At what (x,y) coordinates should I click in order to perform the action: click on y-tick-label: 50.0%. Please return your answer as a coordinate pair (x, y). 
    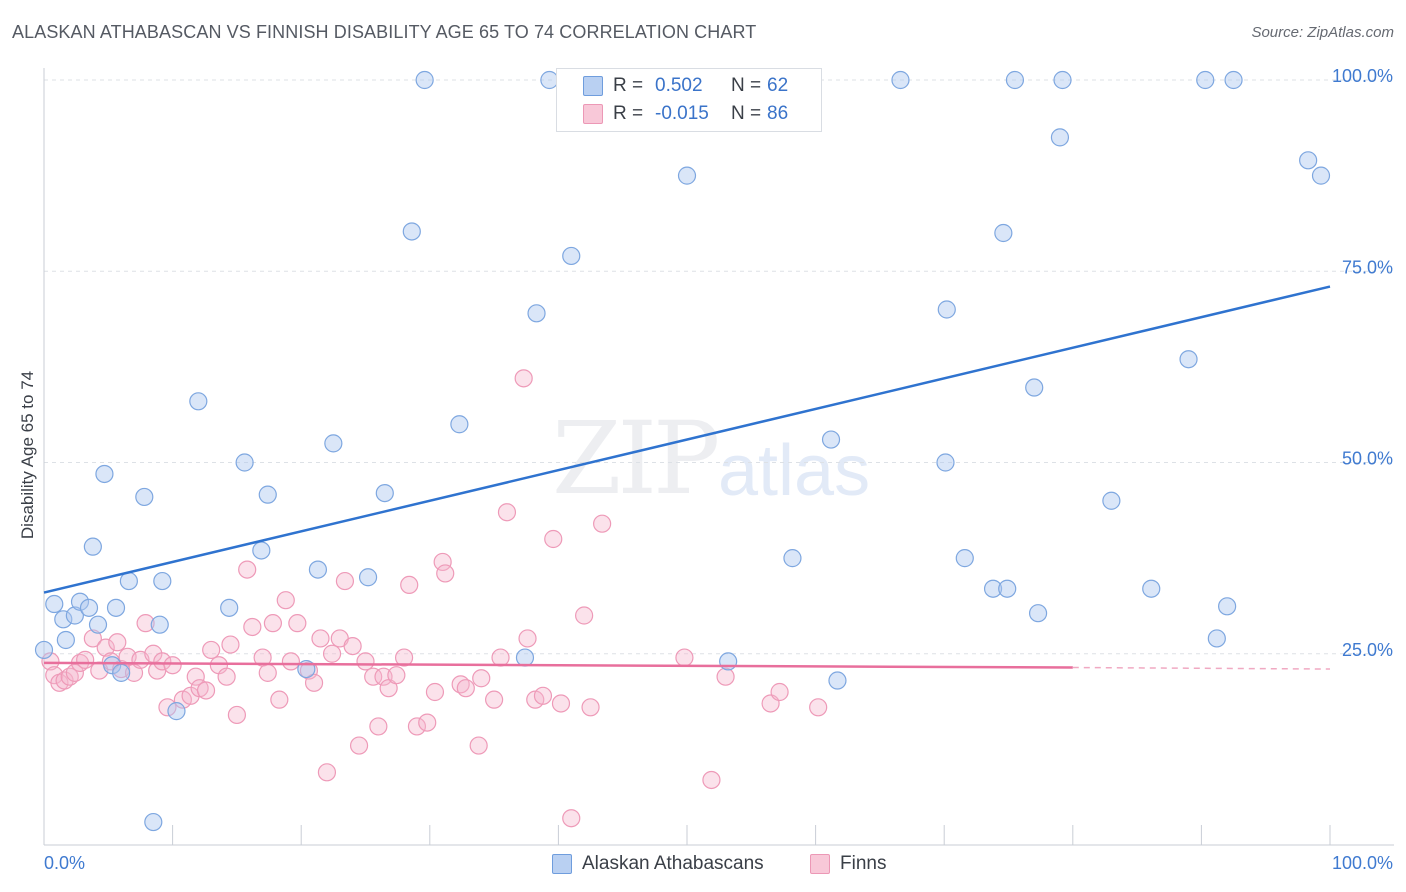
    Looking at the image, I should click on (1367, 459).